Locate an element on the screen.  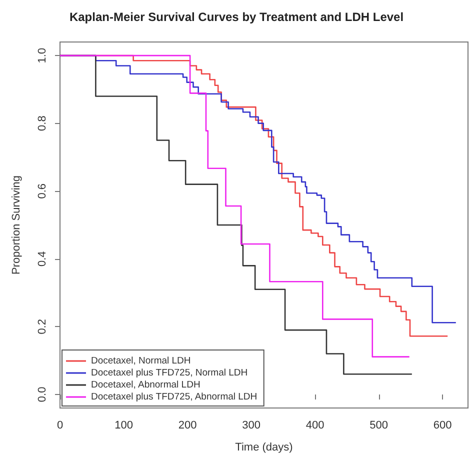
y-tick-label: 0.8 is located at coordinates (42, 123).